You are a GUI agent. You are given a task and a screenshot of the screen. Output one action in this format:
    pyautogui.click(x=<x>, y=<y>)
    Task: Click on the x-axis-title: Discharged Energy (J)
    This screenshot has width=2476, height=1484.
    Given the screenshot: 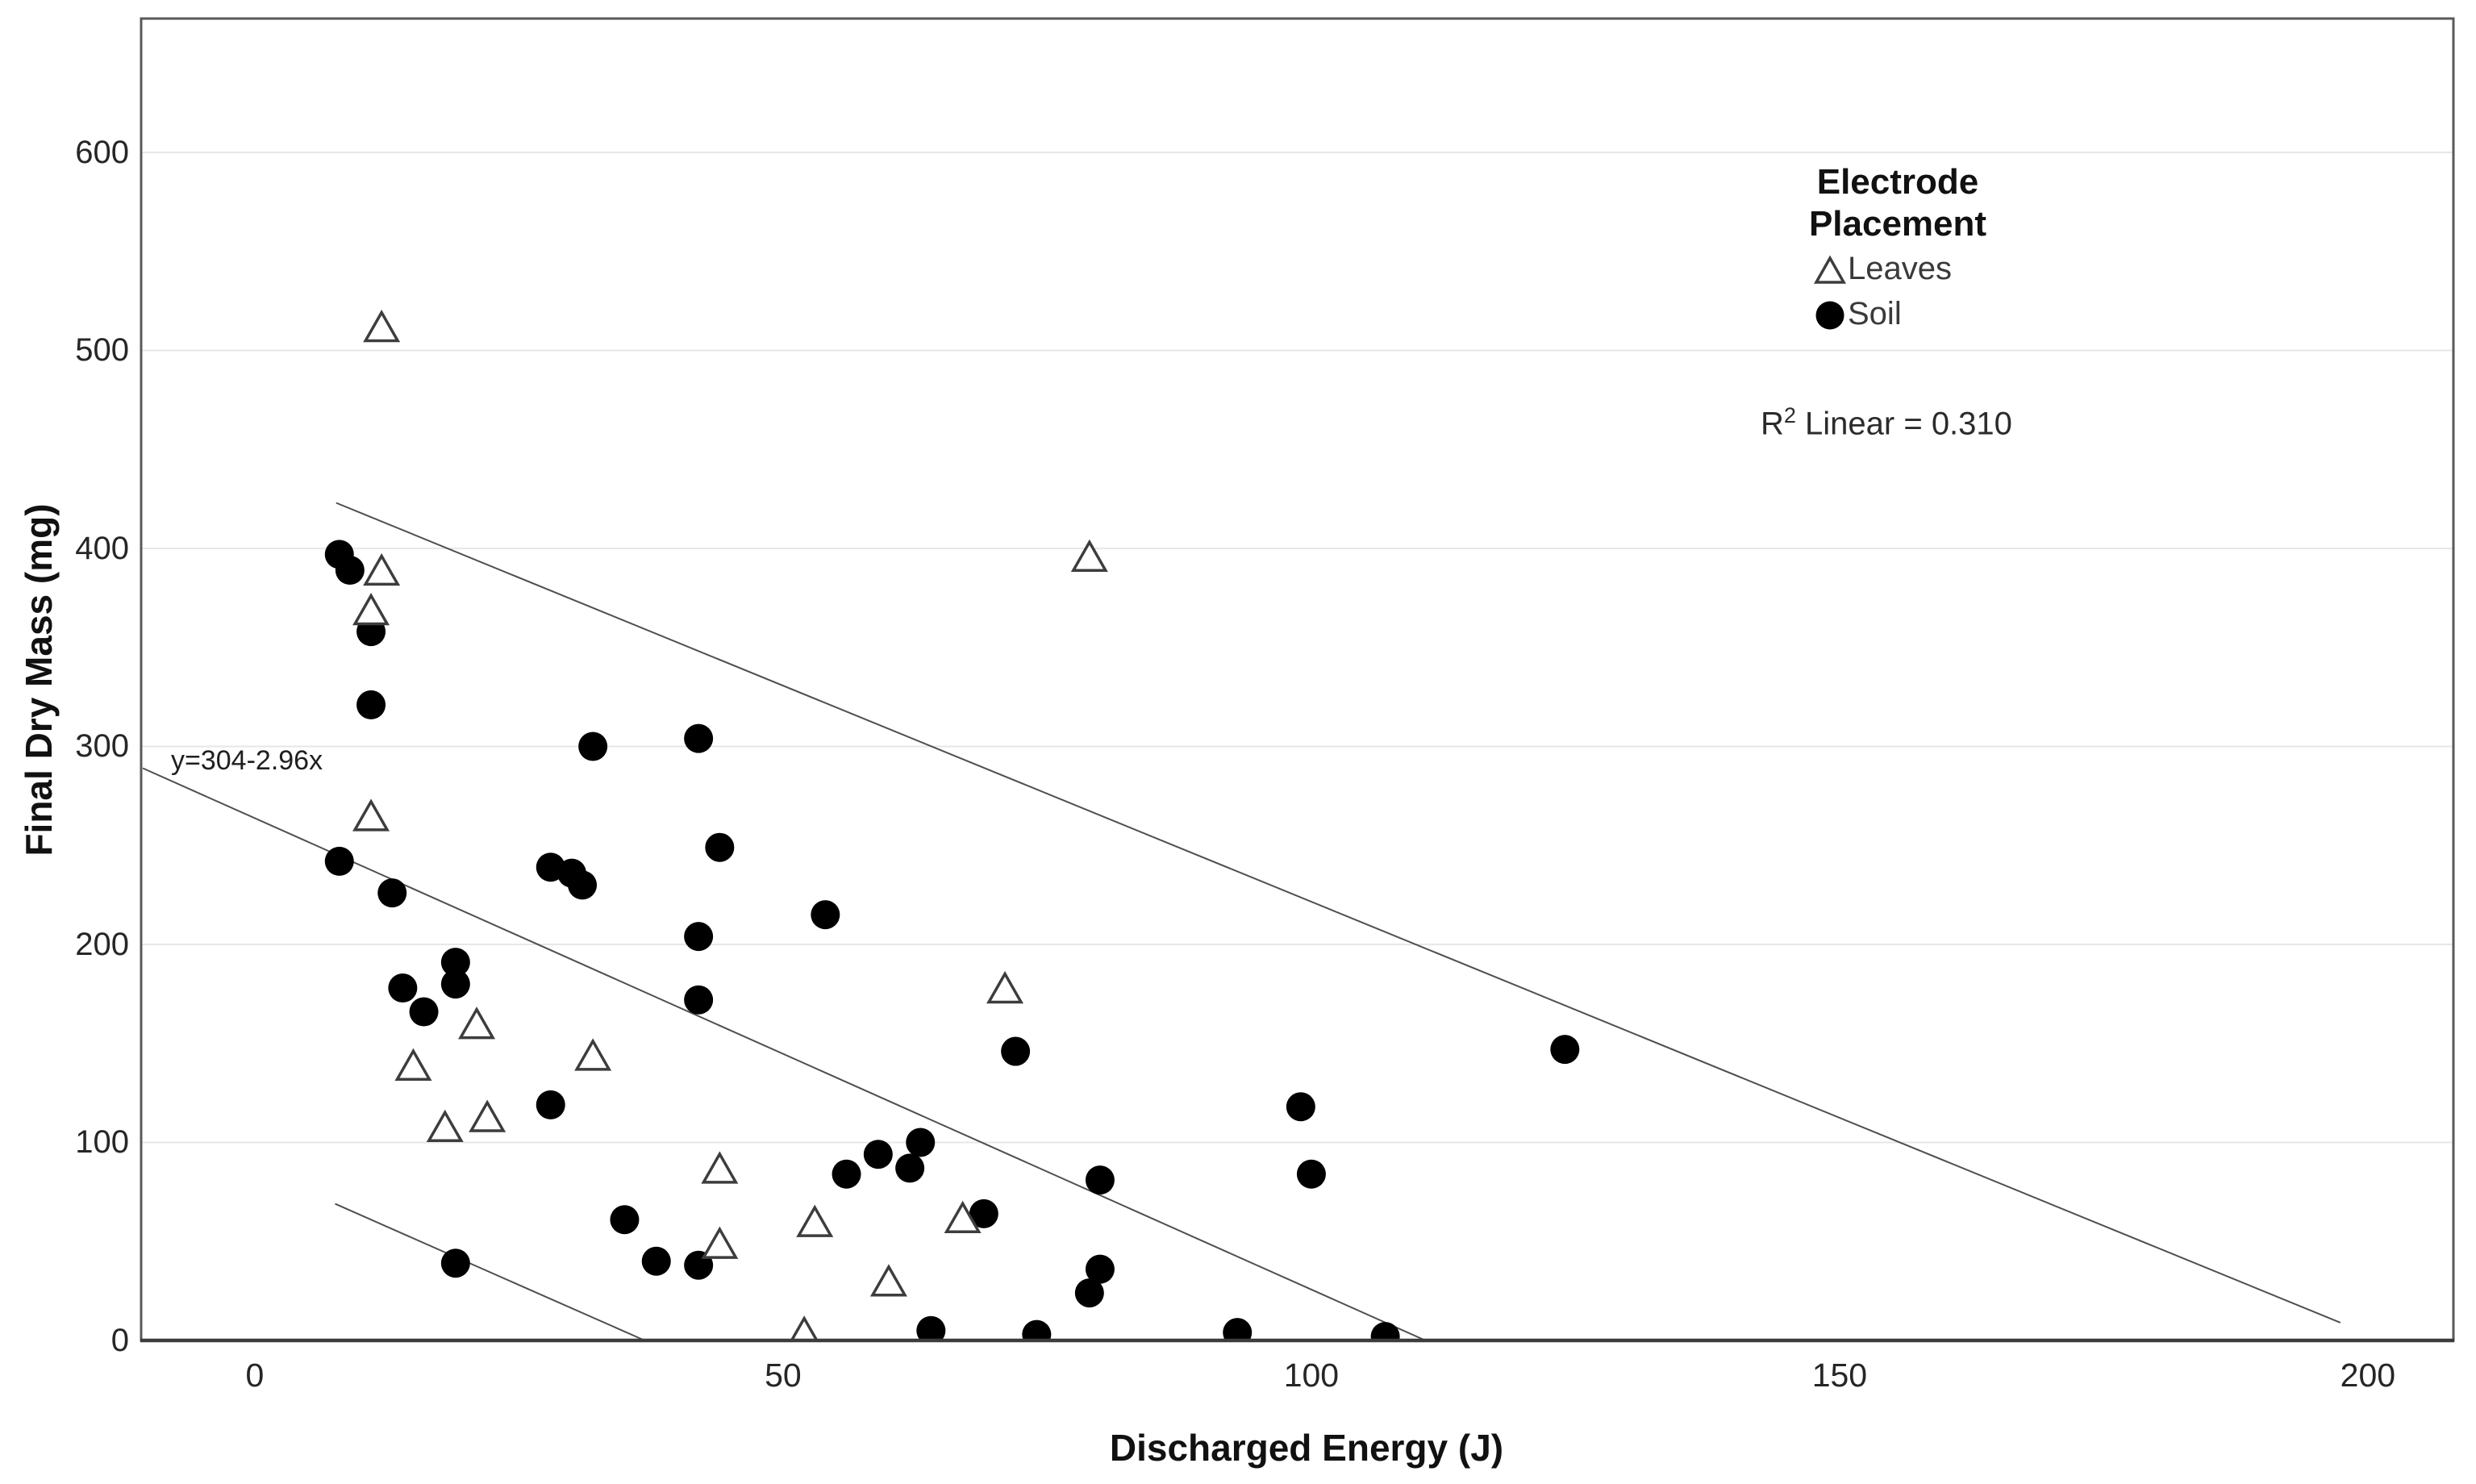 What is the action you would take?
    pyautogui.click(x=1306, y=1448)
    